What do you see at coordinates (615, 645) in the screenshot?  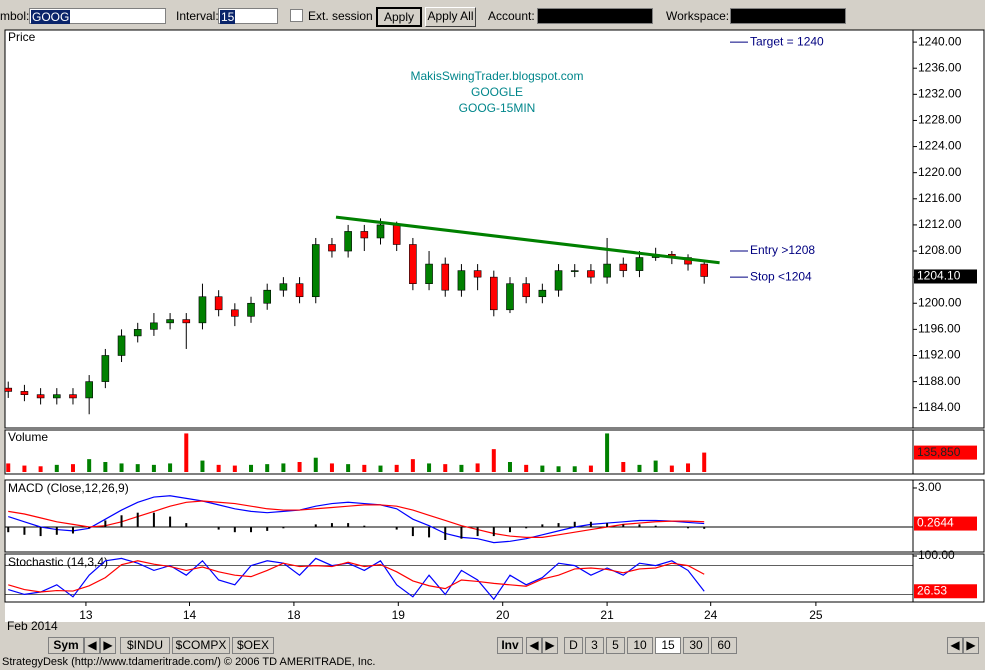 I see `tab: 5` at bounding box center [615, 645].